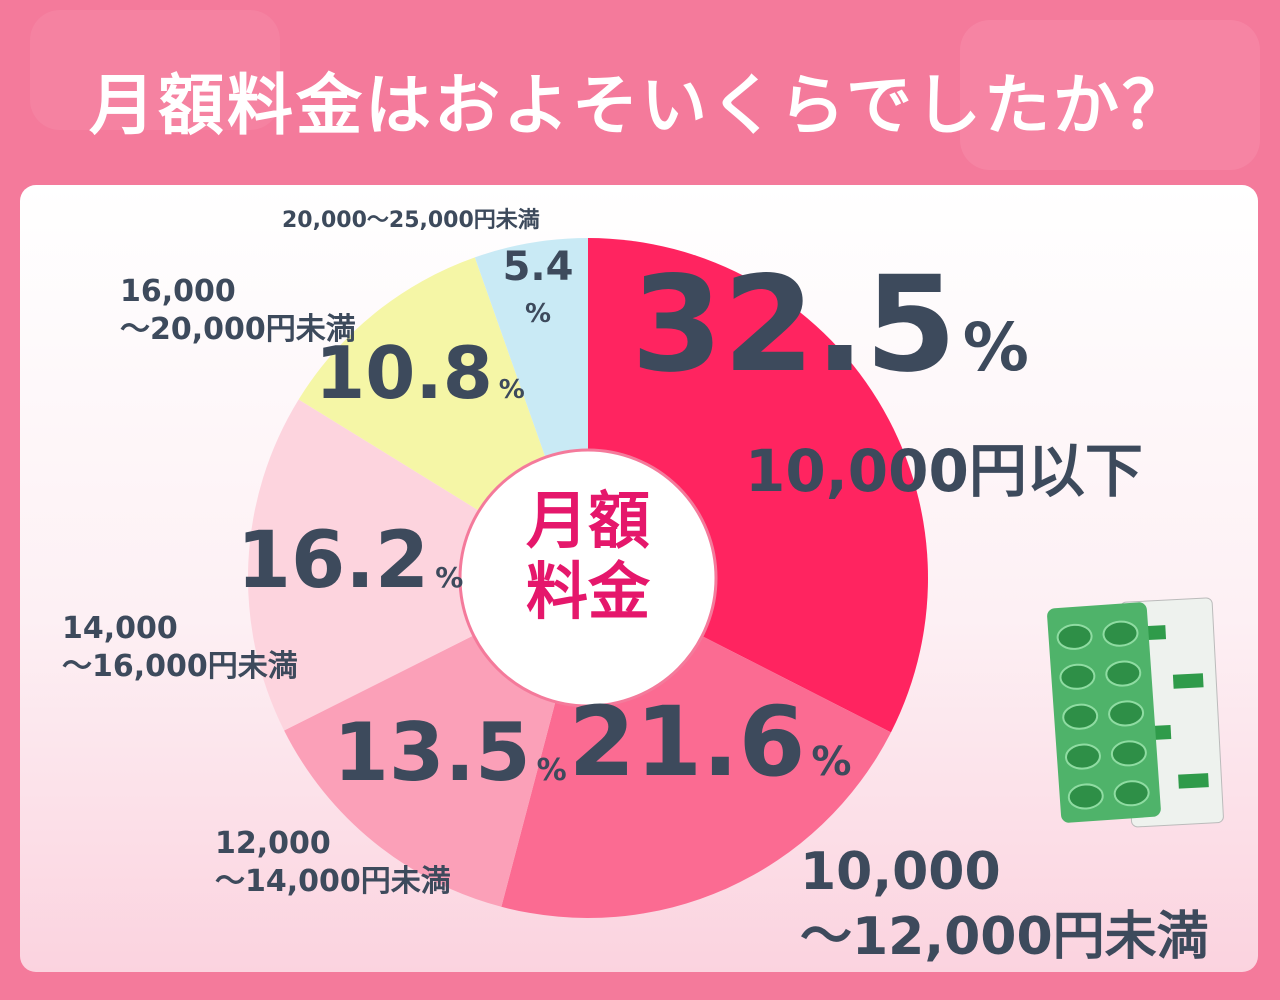 The image size is (1280, 1000). What do you see at coordinates (830, 325) in the screenshot?
I see `value-label: 32.5%` at bounding box center [830, 325].